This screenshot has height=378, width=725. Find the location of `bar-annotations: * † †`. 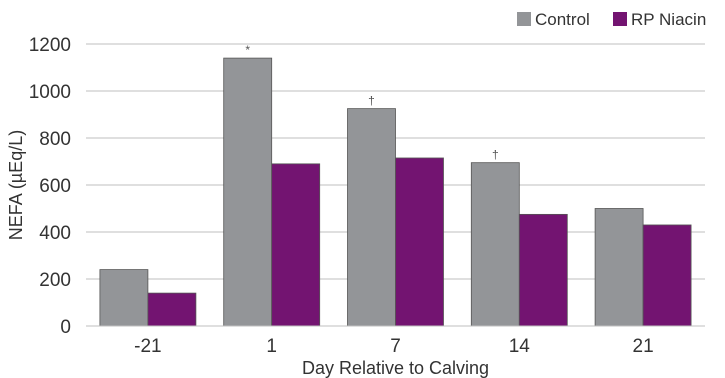

bar-annotations: * † † is located at coordinates (371, 102).